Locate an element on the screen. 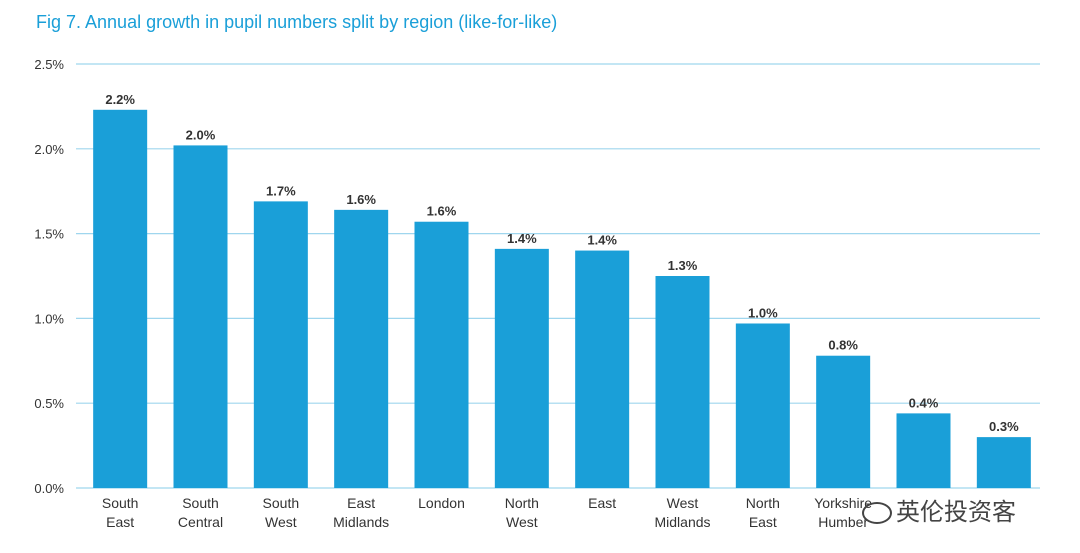 This screenshot has width=1080, height=553. y-tick-label: 1.5% is located at coordinates (49, 234).